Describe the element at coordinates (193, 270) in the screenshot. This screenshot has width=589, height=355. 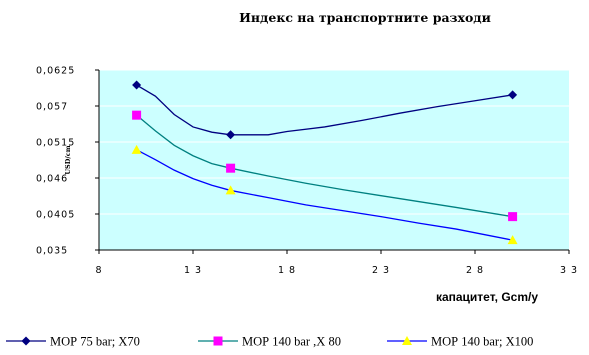
I see `x-tick-label: 1 3` at that location.